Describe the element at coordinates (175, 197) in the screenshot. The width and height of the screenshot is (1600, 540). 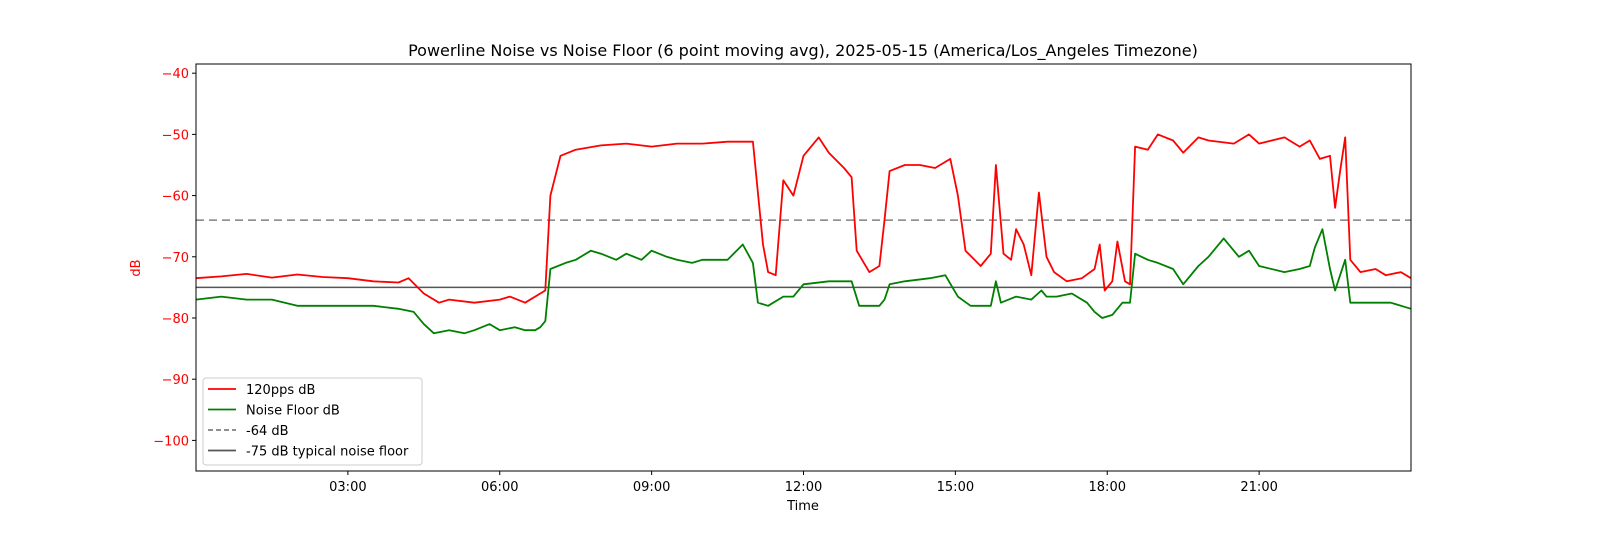
I see `y-tick-label: −60` at that location.